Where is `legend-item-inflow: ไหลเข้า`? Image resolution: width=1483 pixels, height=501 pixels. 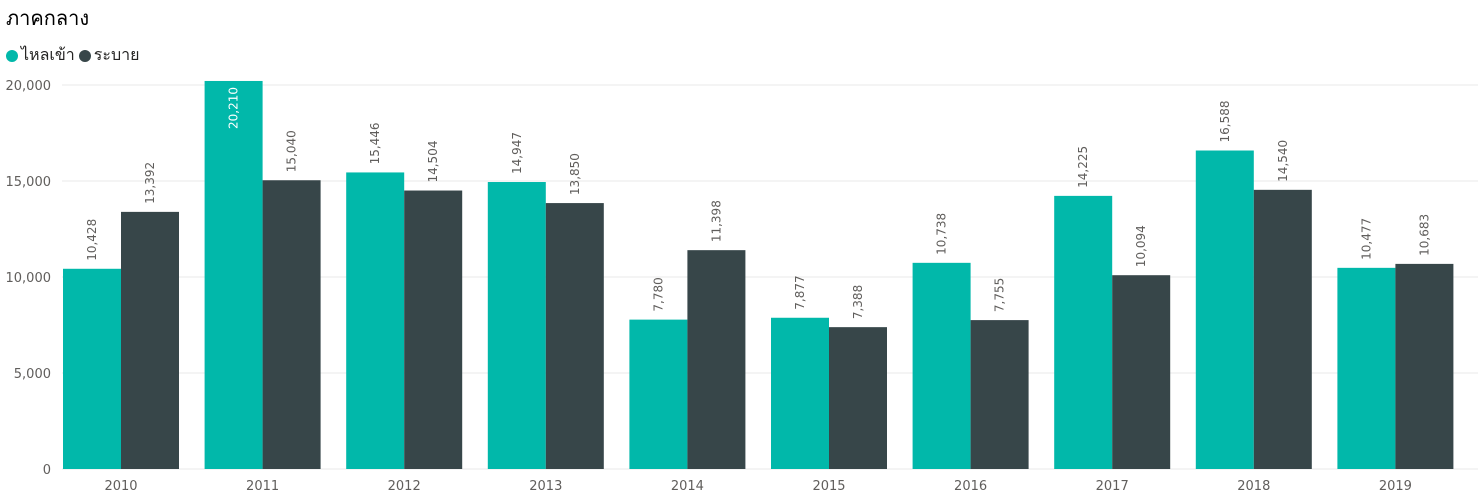
legend-item-inflow: ไหลเข้า is located at coordinates (40, 55).